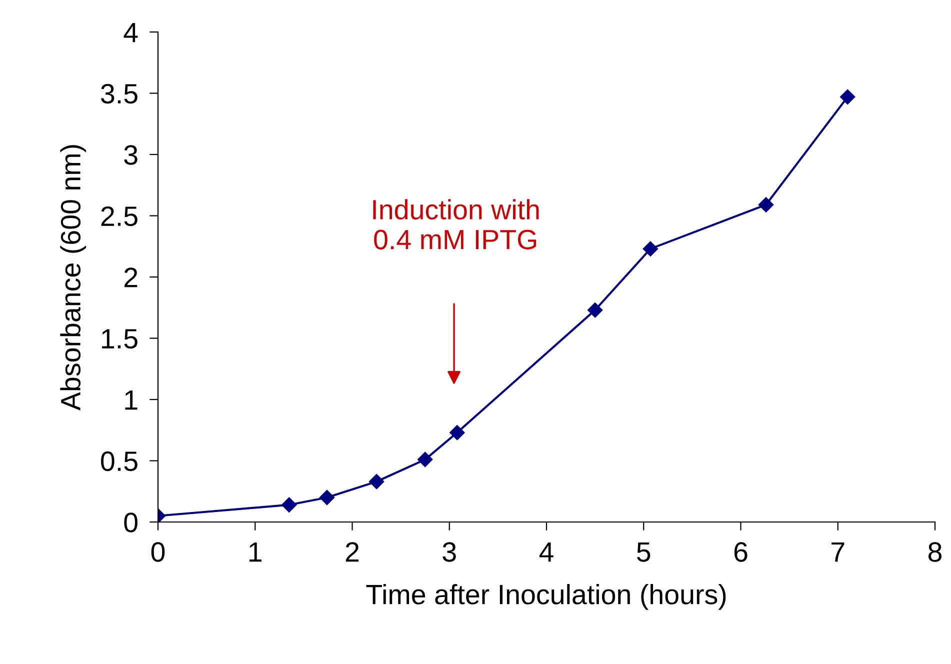  I want to click on y-tick-label: 4, so click(131, 32).